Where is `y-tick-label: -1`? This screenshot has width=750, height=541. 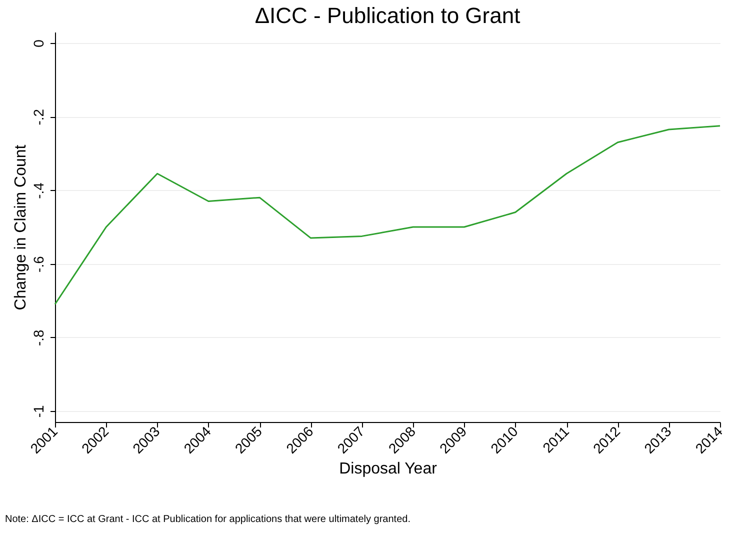 y-tick-label: -1 is located at coordinates (38, 411).